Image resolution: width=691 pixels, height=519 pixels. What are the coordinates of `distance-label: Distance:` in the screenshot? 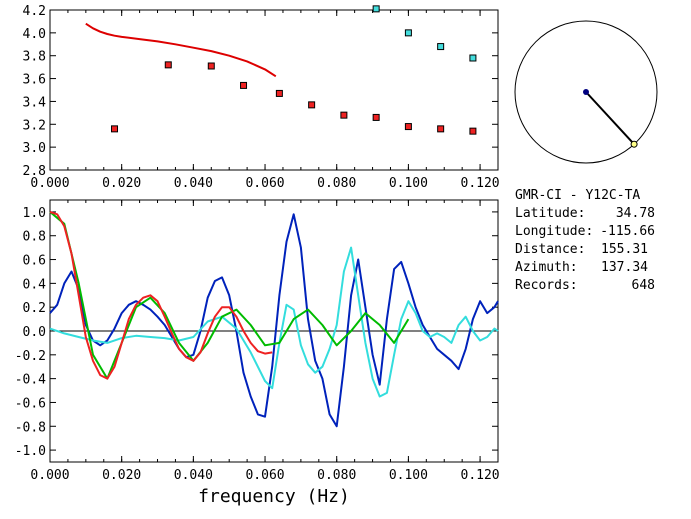 It's located at (550, 249).